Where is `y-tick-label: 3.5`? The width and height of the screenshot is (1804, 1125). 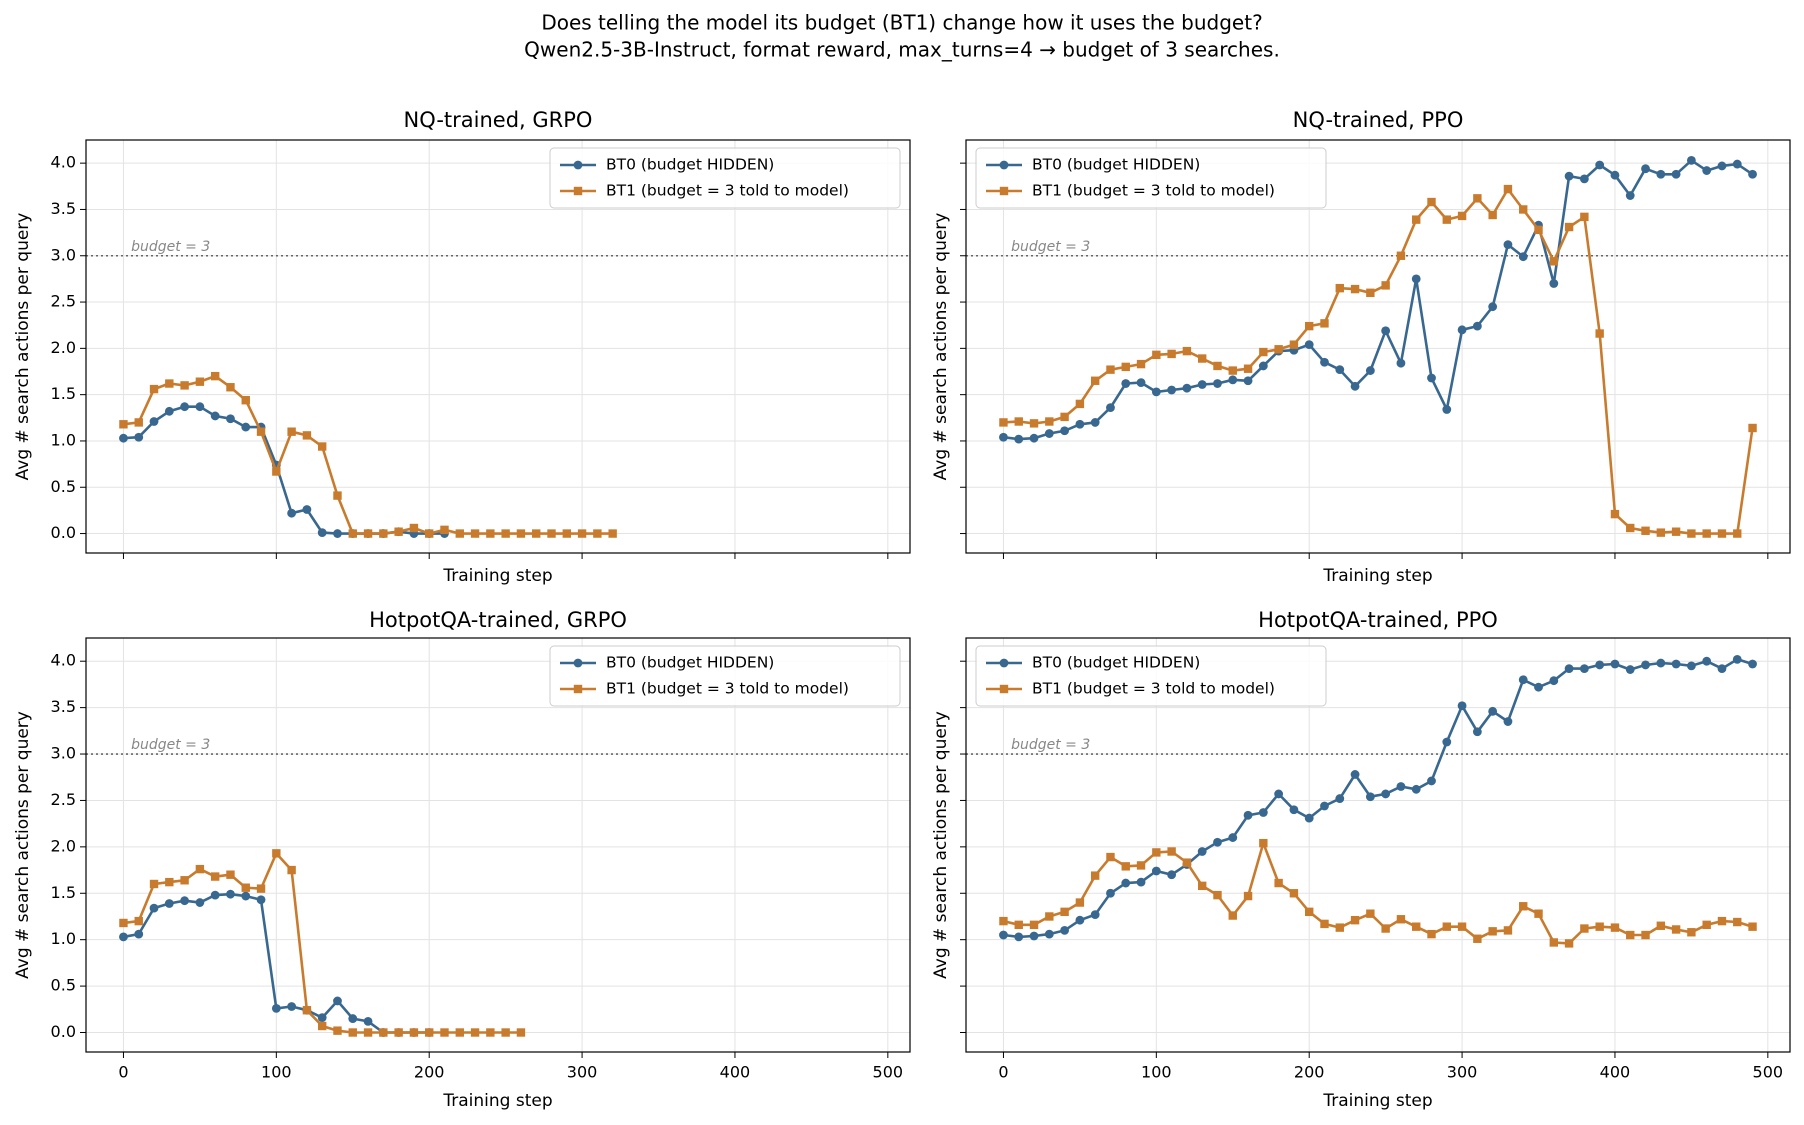
y-tick-label: 3.5 is located at coordinates (63, 208).